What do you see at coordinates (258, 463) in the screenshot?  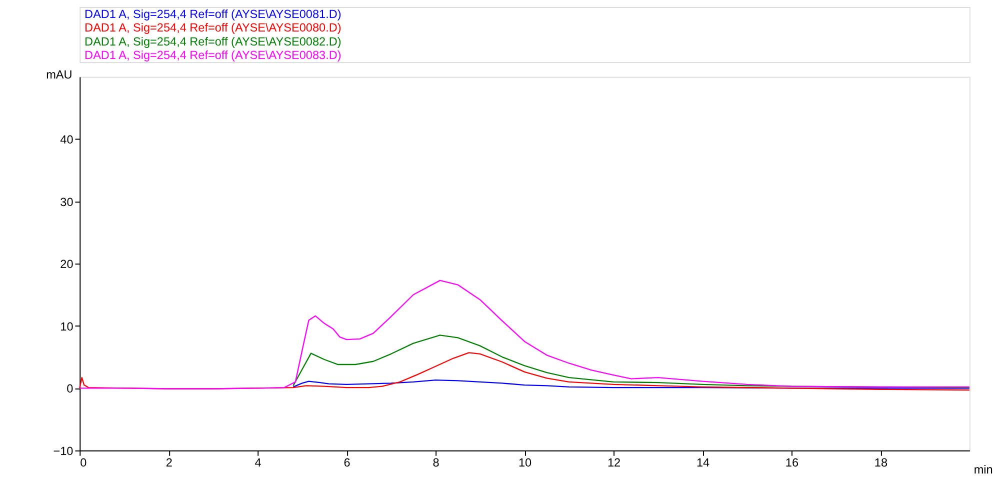 I see `x-tick-label: 4` at bounding box center [258, 463].